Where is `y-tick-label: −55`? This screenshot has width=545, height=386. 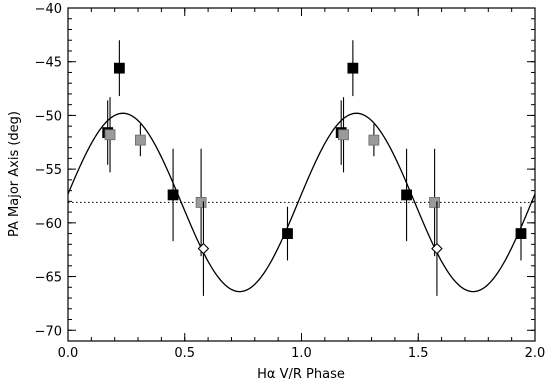
y-tick-label: −55 is located at coordinates (48, 170).